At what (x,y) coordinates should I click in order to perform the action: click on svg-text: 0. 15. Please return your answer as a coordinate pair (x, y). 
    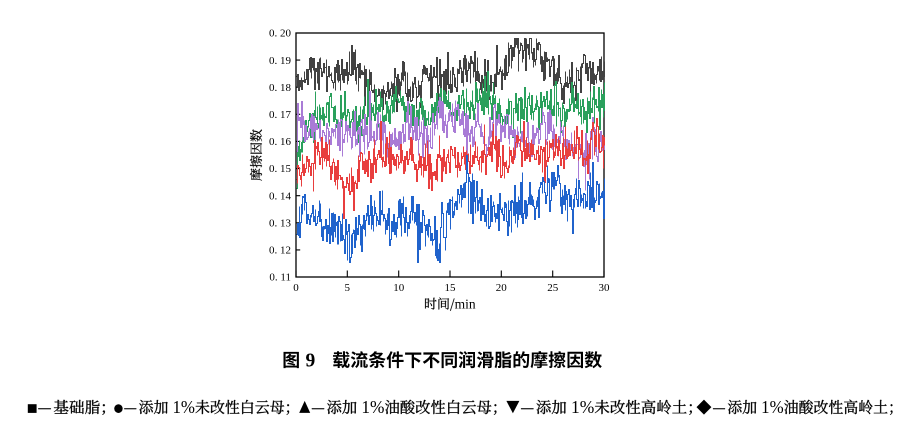
    Looking at the image, I should click on (280, 169).